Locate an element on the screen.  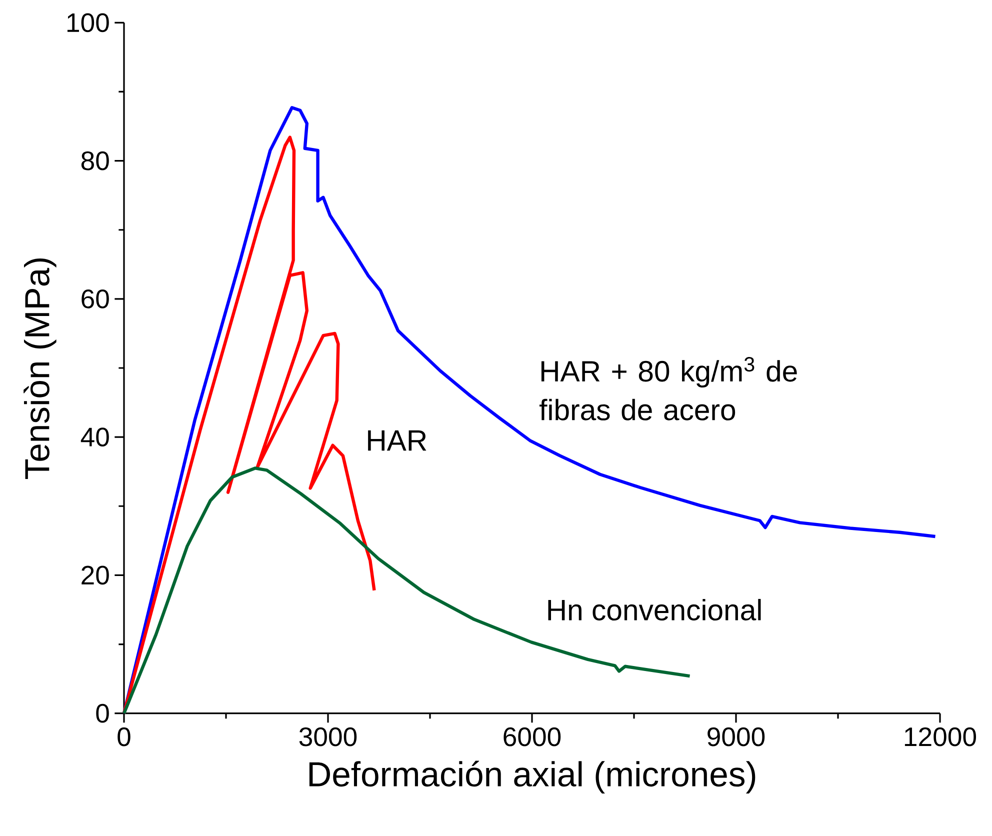
series-label: HAR is located at coordinates (397, 440).